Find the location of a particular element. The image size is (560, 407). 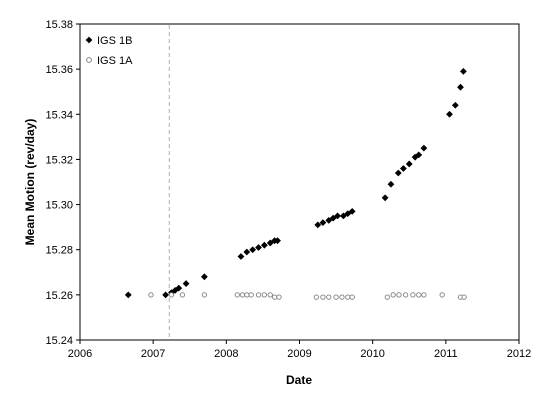

x-tick-label: 2011 is located at coordinates (446, 354).